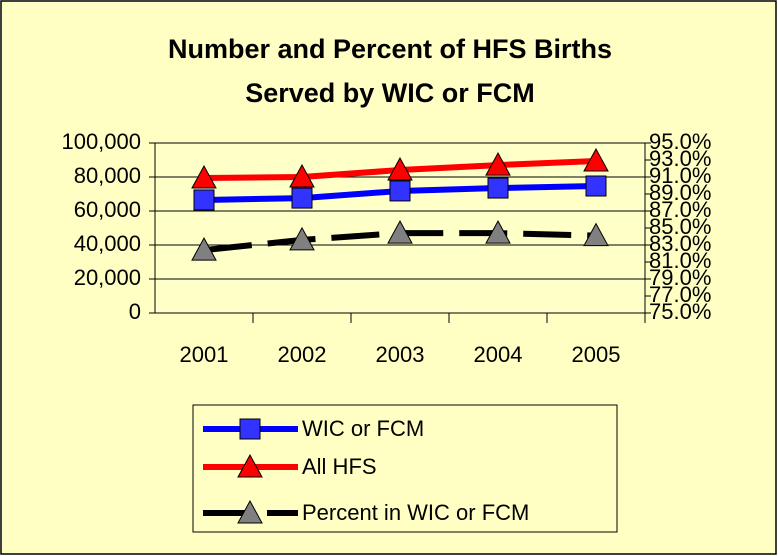 The image size is (778, 556). Describe the element at coordinates (107, 209) in the screenshot. I see `y-tick-label: 60,000` at that location.